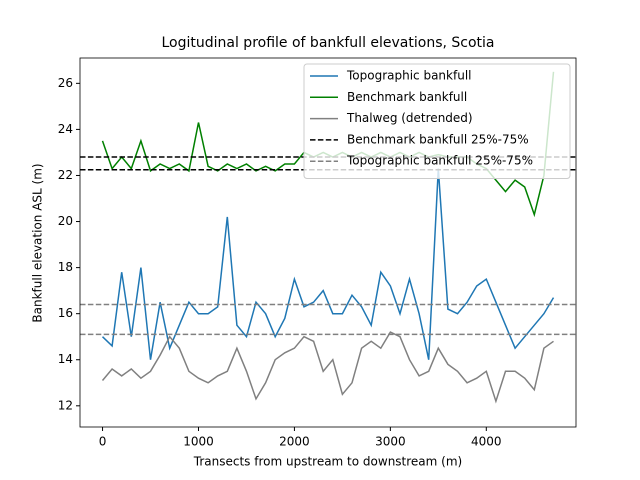  What do you see at coordinates (486, 442) in the screenshot?
I see `x-tick-label: 4000` at bounding box center [486, 442].